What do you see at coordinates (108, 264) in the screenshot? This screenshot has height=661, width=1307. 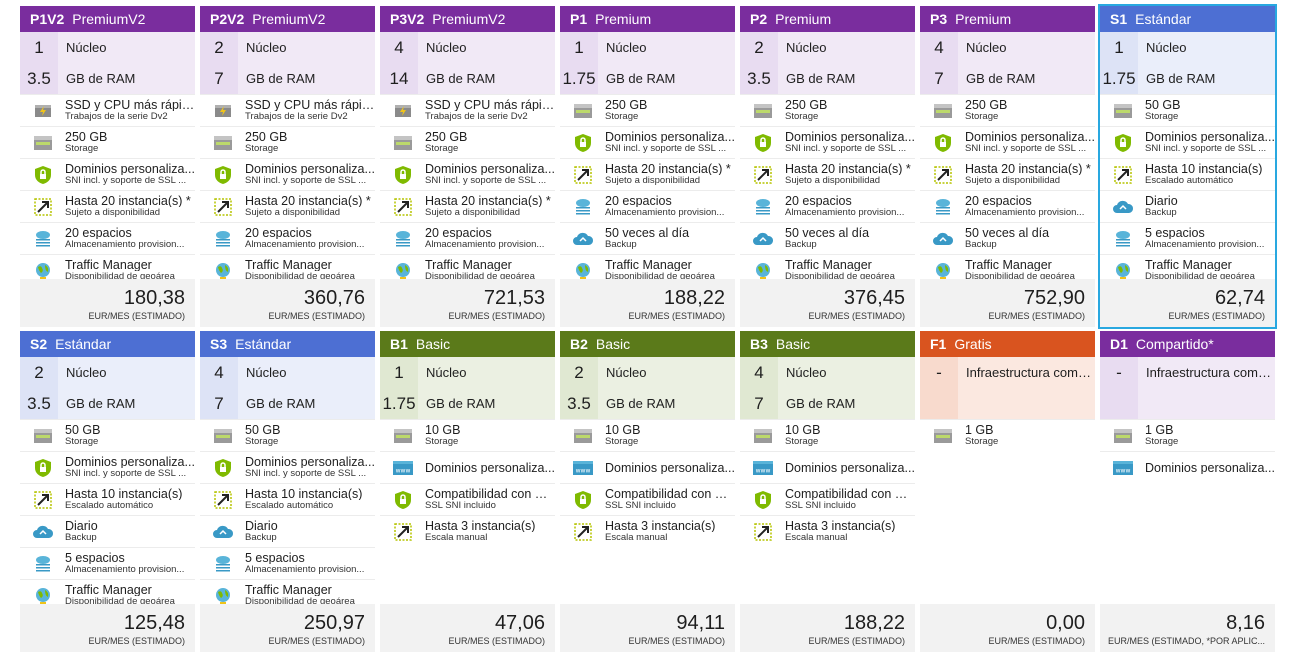 I see `feature-title: Traffic Manager` at bounding box center [108, 264].